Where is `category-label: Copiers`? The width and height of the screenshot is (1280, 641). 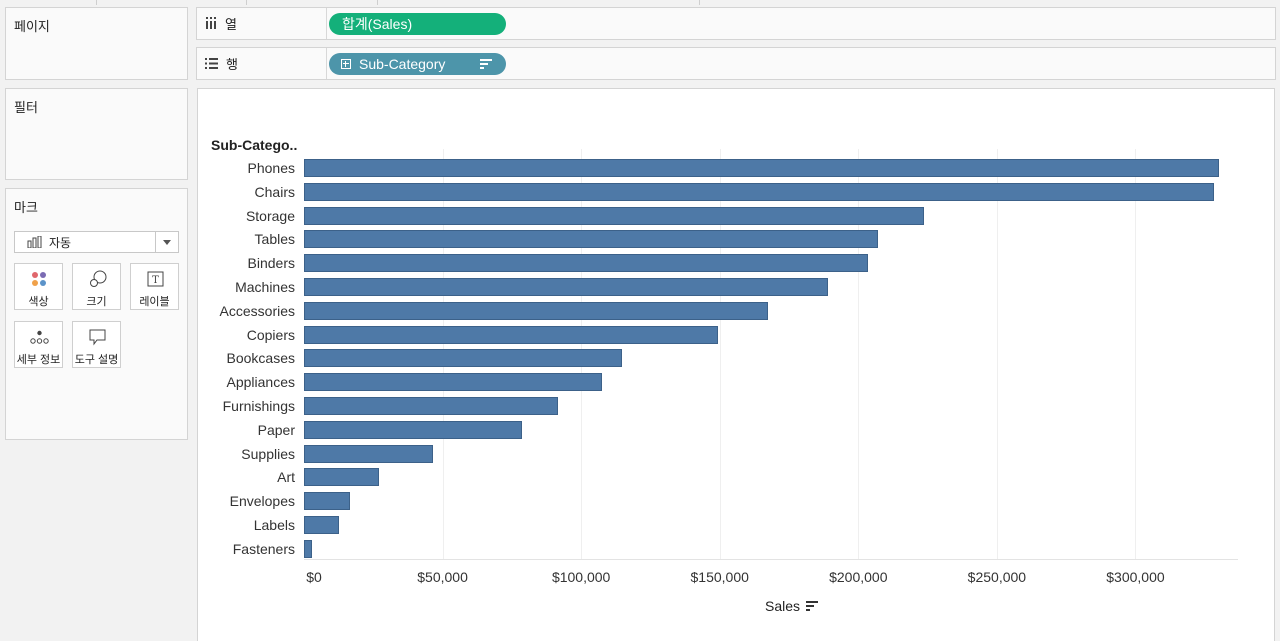 category-label: Copiers is located at coordinates (270, 334).